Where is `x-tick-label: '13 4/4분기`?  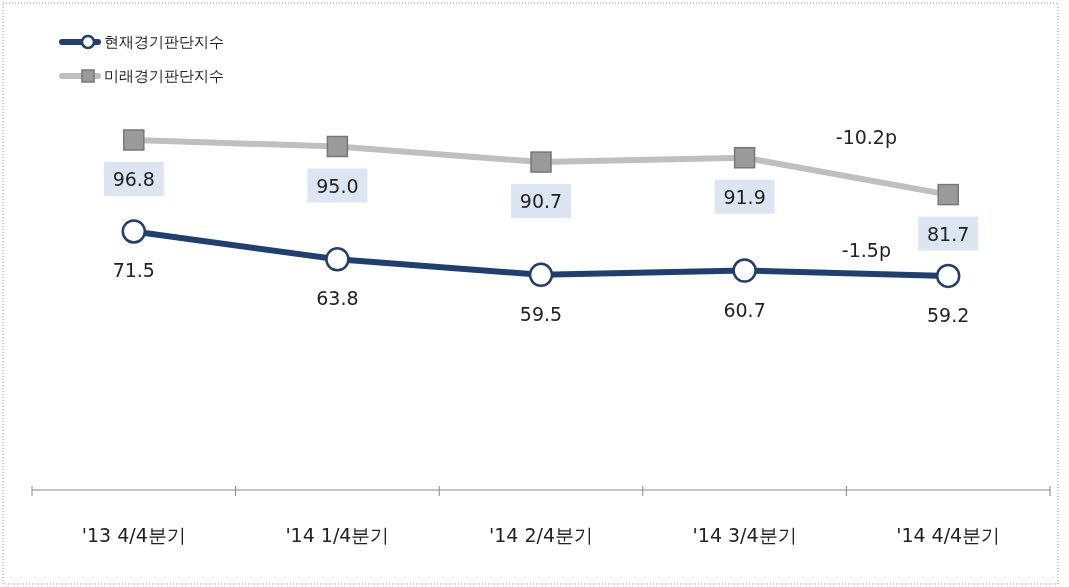 x-tick-label: '13 4/4분기 is located at coordinates (133, 535).